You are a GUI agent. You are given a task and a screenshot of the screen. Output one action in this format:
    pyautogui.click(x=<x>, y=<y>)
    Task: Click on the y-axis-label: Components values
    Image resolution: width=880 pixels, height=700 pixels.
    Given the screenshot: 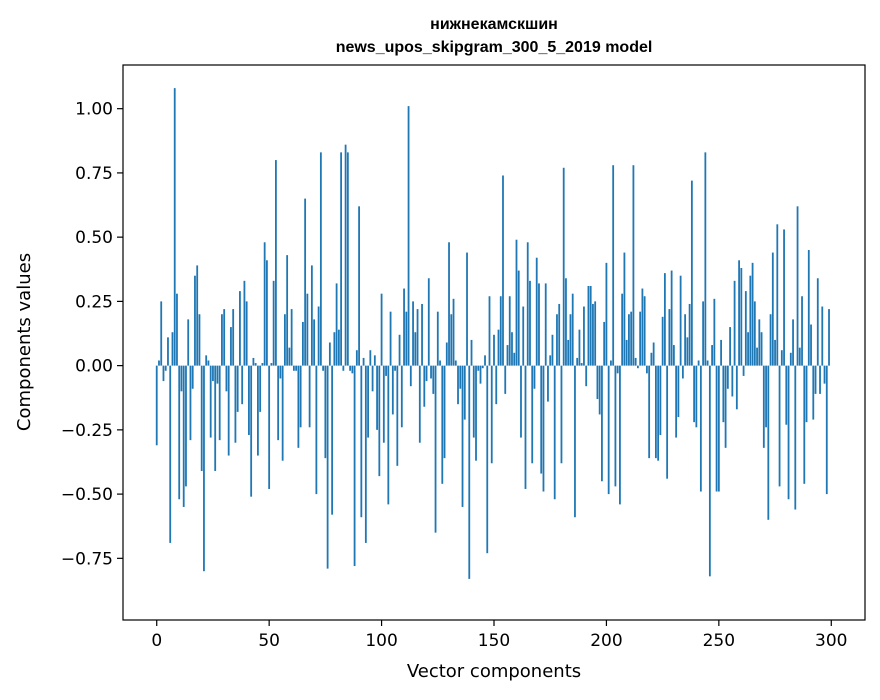 What is the action you would take?
    pyautogui.click(x=24, y=342)
    